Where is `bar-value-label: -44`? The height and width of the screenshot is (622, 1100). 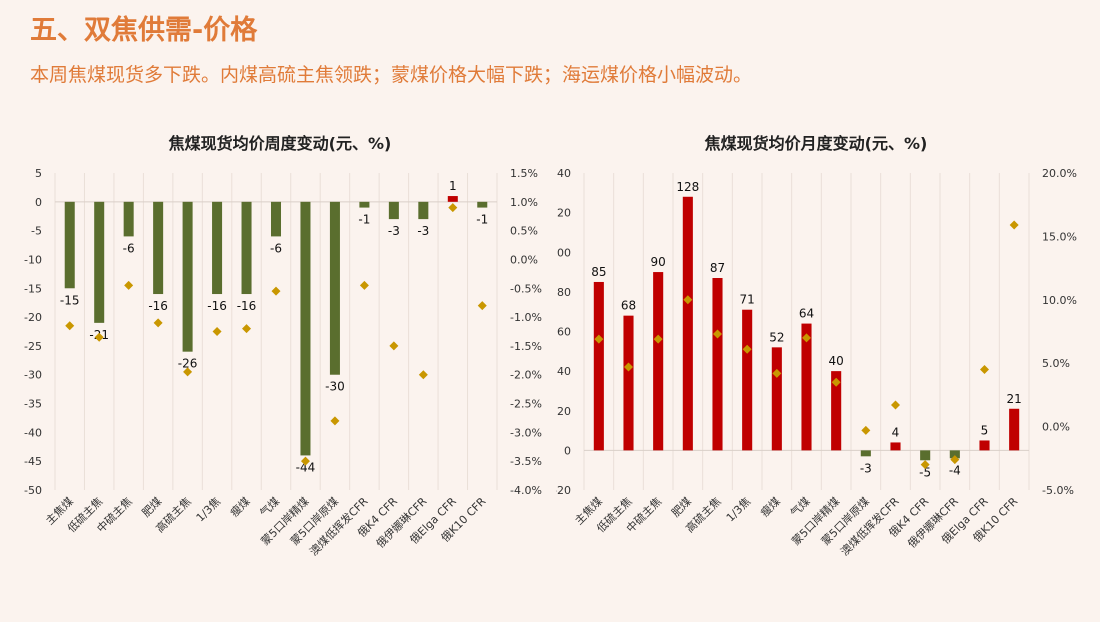
bar-value-label: -44 is located at coordinates (306, 467).